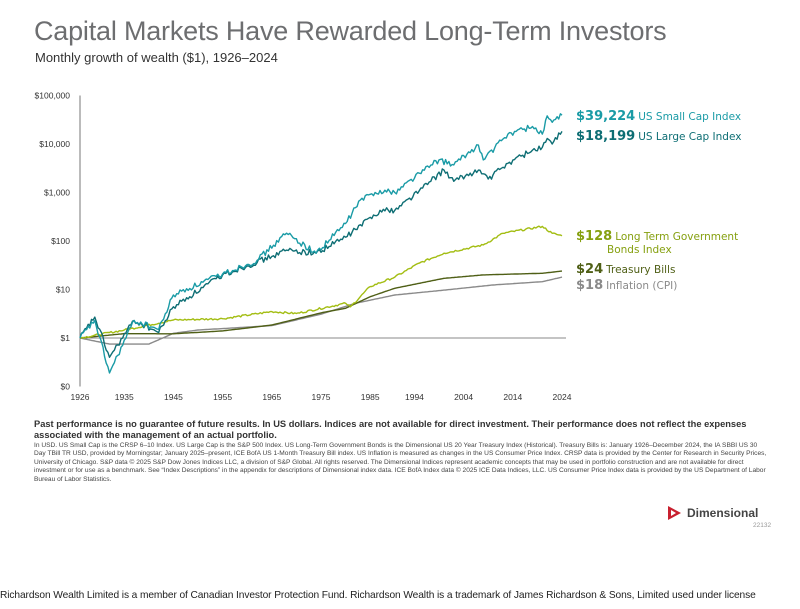  Describe the element at coordinates (173, 397) in the screenshot. I see `x-tick-label: 1945` at that location.